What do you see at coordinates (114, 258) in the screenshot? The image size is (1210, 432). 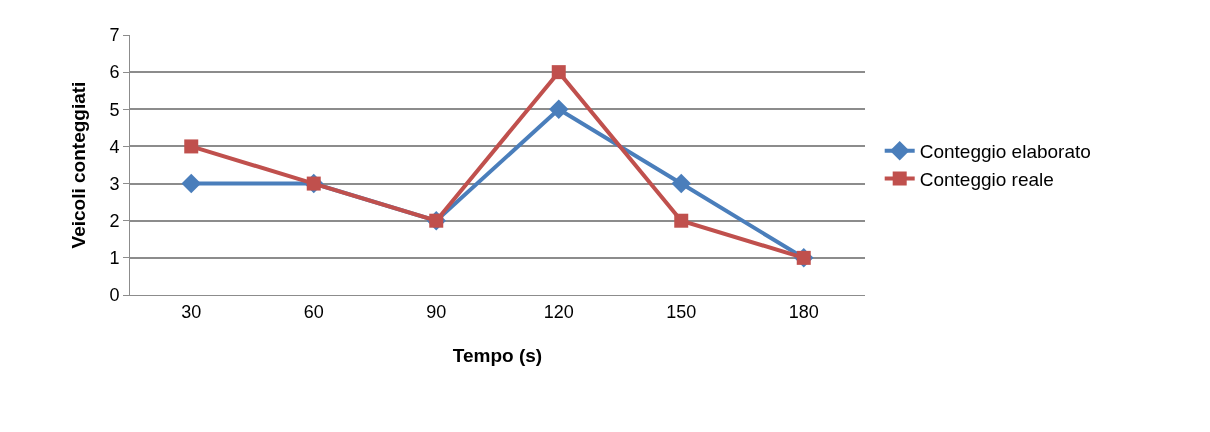 I see `y-tick-label: 1` at bounding box center [114, 258].